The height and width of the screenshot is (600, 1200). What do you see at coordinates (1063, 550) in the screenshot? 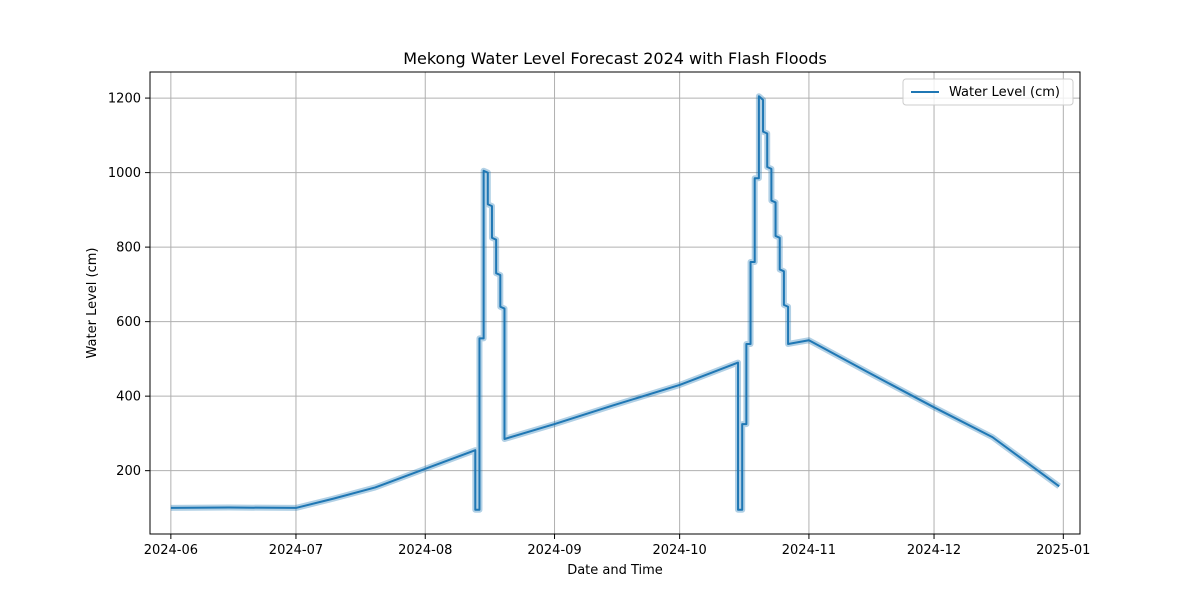
I see `x-tick-label: 2025-01` at bounding box center [1063, 550].